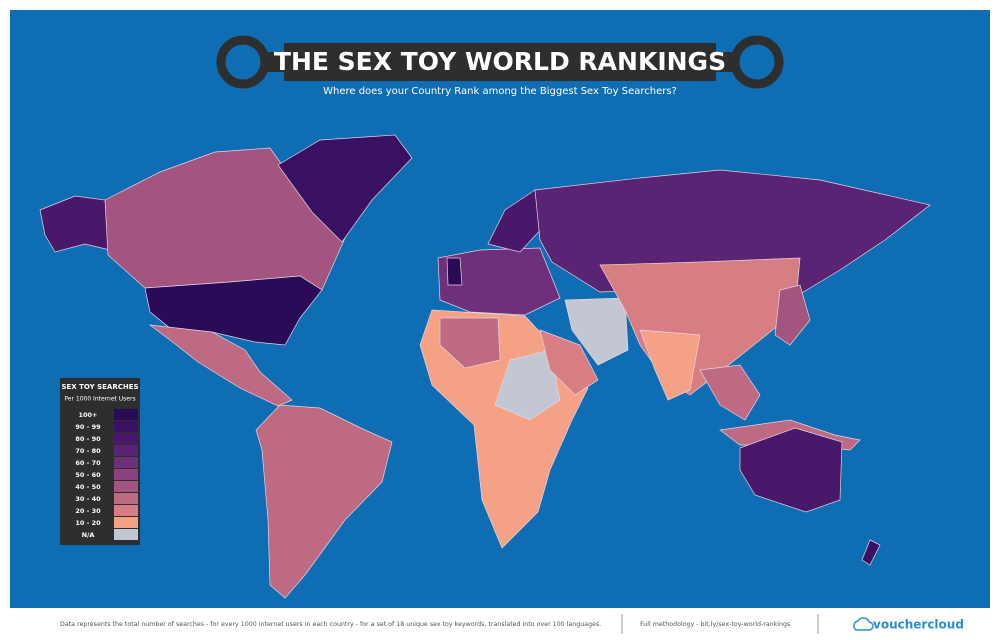  Describe the element at coordinates (88, 535) in the screenshot. I see `legend-label: N/A` at that location.